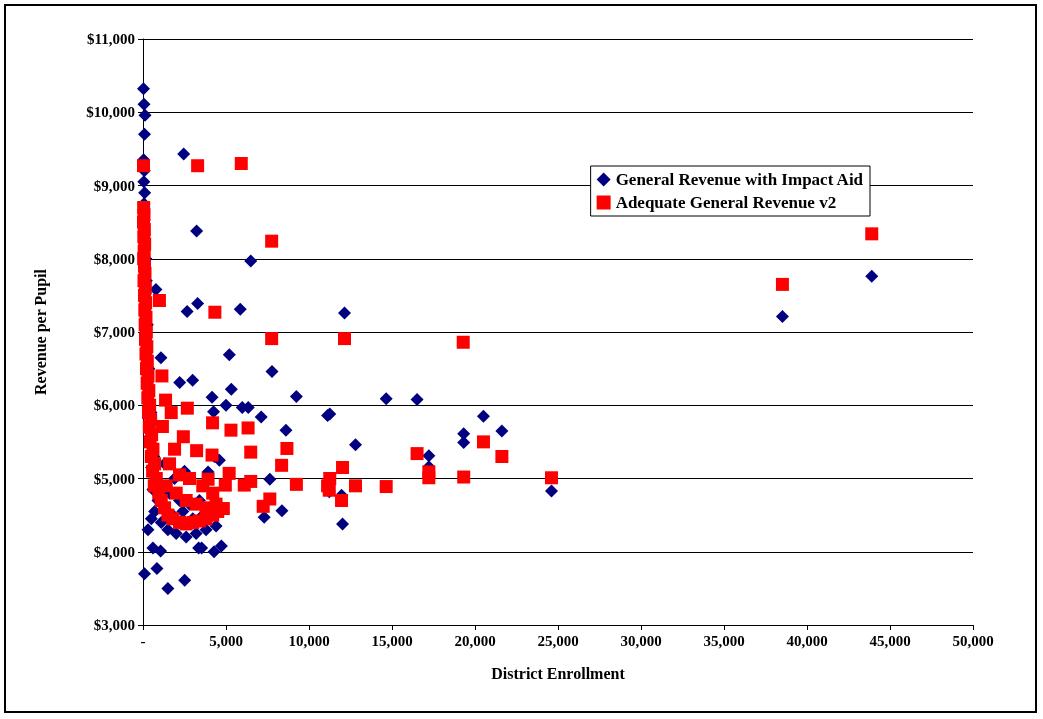  What do you see at coordinates (973, 640) in the screenshot?
I see `x-tick-label: 50,000` at bounding box center [973, 640].